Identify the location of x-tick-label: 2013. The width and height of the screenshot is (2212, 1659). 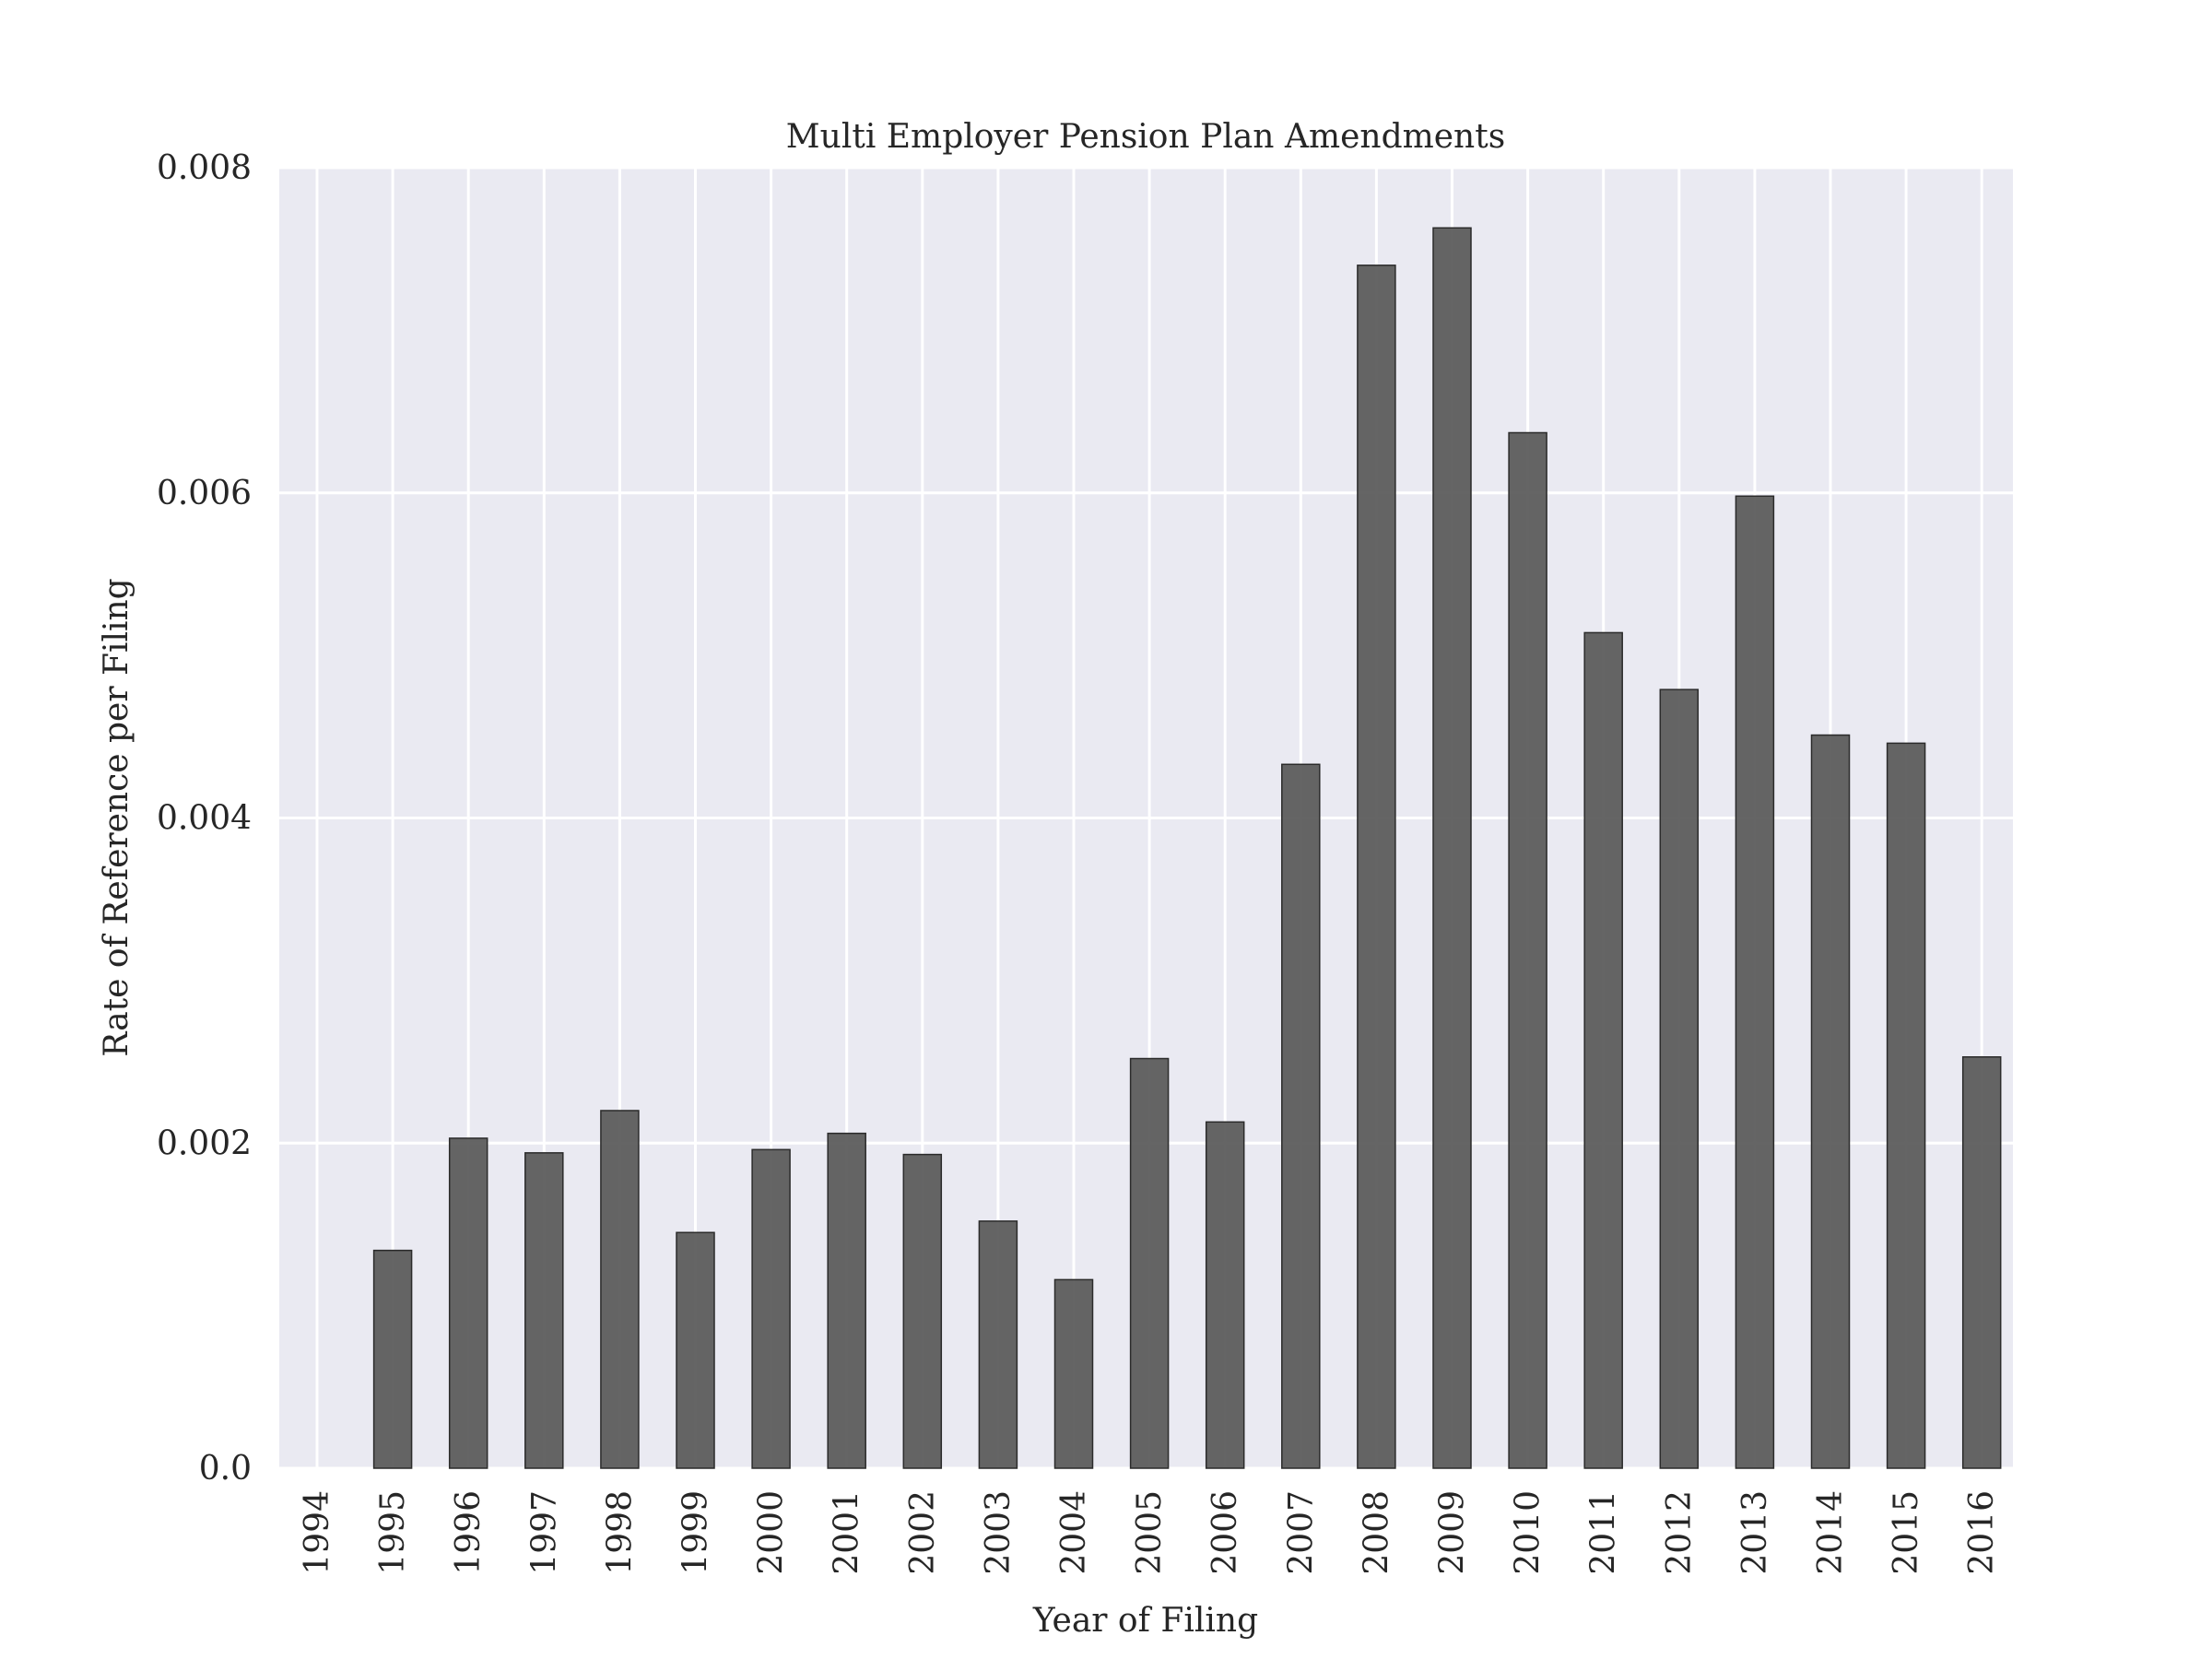
(1755, 1532).